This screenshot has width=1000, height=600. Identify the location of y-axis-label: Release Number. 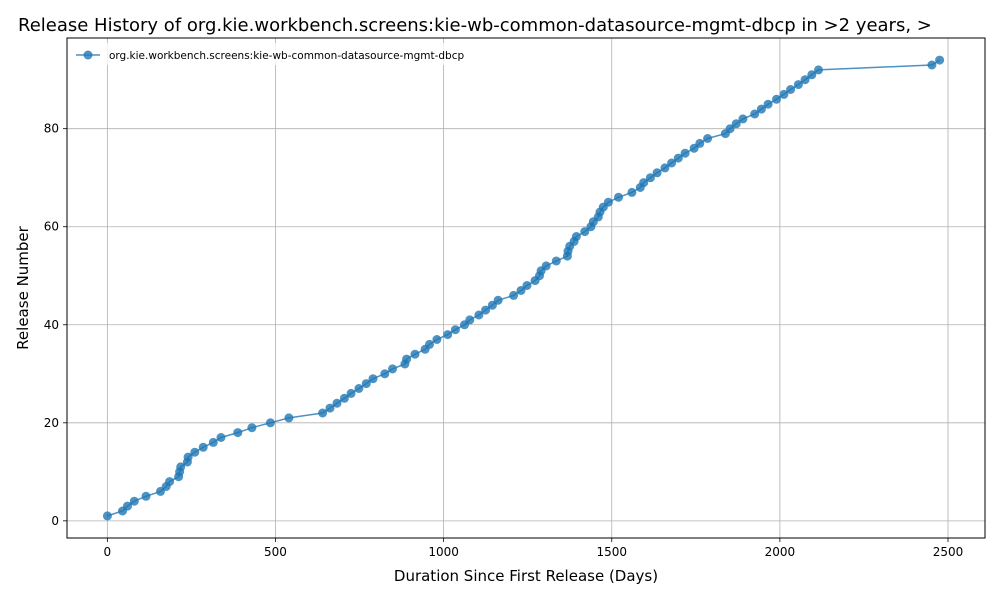
(23, 287).